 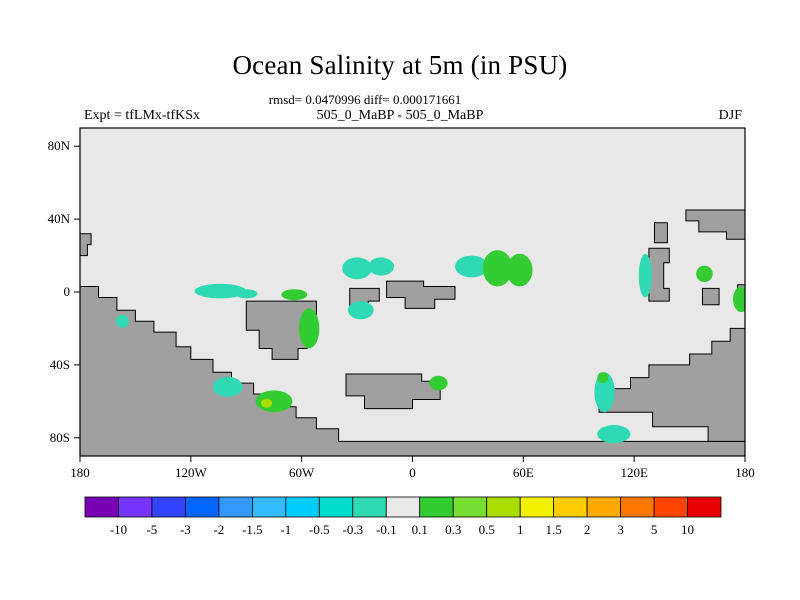 What do you see at coordinates (185, 529) in the screenshot?
I see `colorbar-tick-label: -3` at bounding box center [185, 529].